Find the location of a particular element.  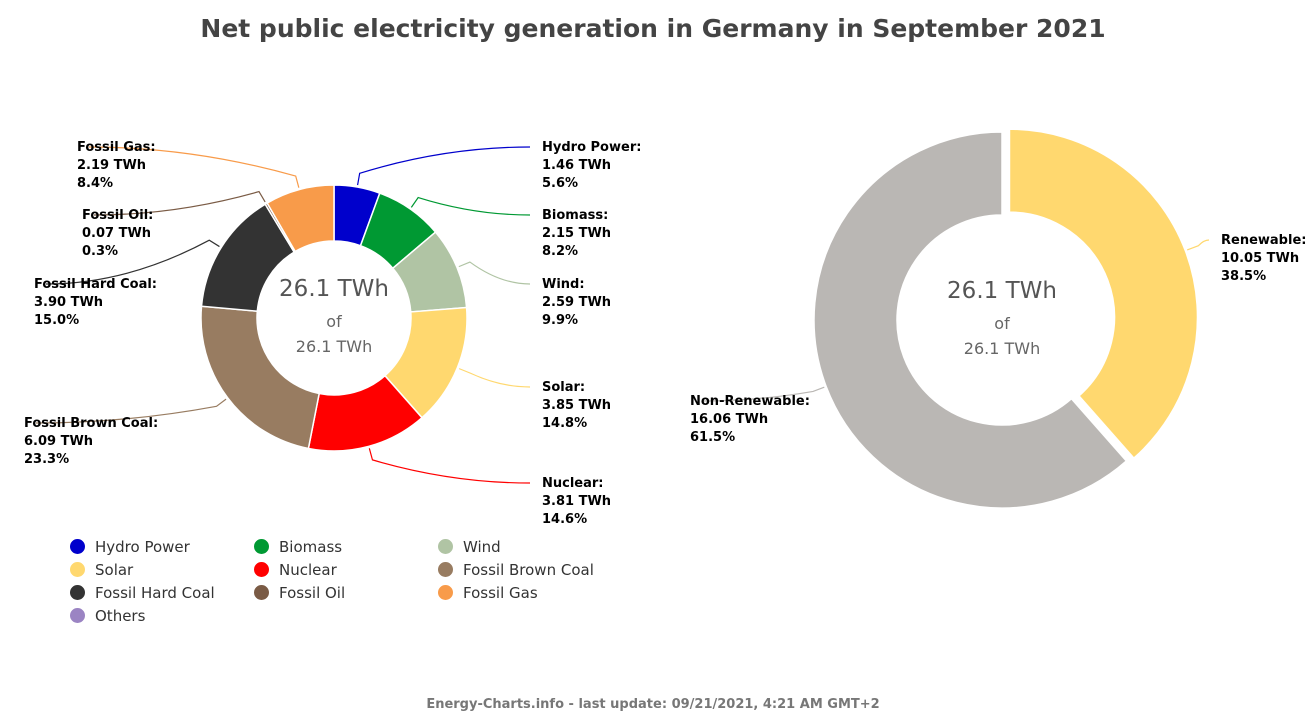

legend-label: Wind is located at coordinates (482, 546).